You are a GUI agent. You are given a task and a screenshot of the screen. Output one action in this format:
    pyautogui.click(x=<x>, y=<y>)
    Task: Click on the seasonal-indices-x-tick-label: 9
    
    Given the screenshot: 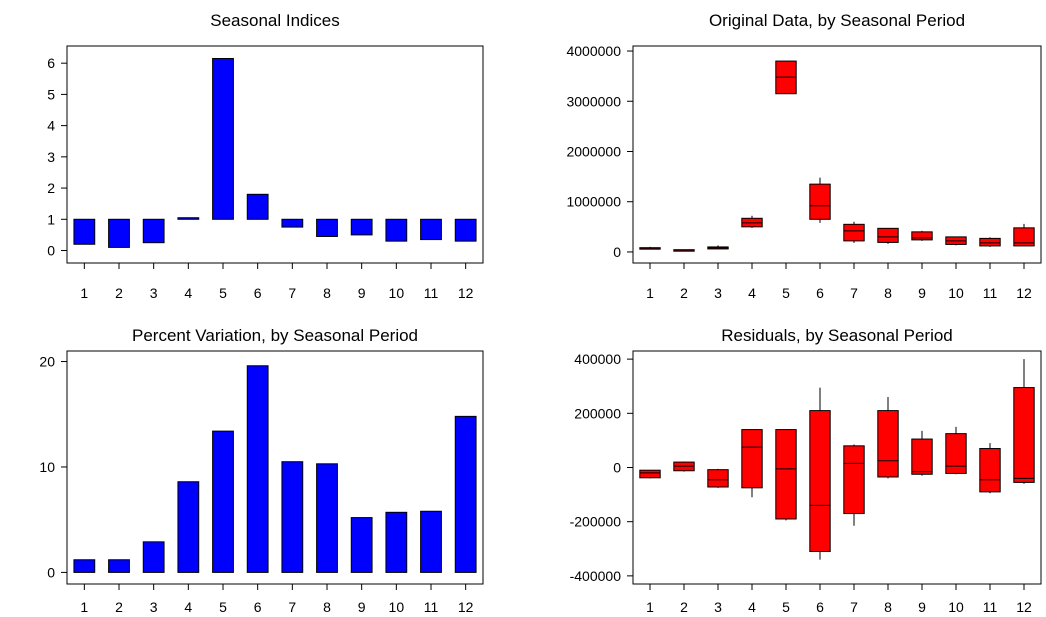 What is the action you would take?
    pyautogui.click(x=362, y=293)
    